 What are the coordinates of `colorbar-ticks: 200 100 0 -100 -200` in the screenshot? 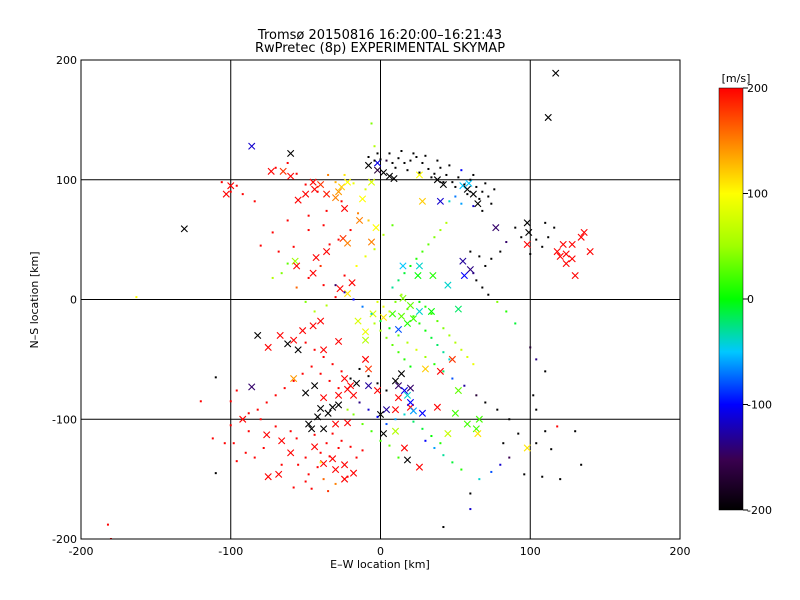 It's located at (757, 299).